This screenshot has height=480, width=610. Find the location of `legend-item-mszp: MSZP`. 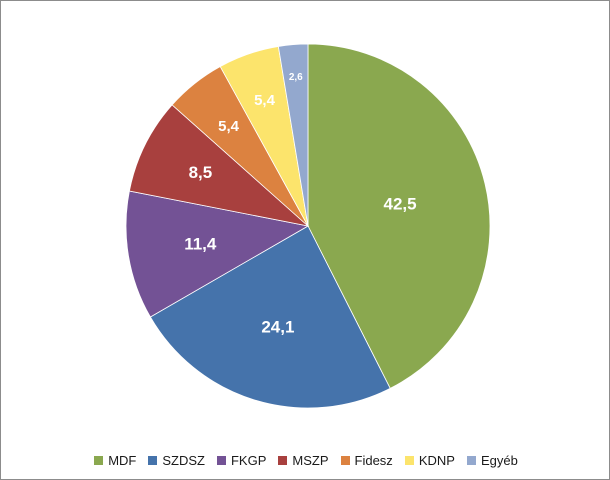

legend-item-mszp: MSZP is located at coordinates (303, 460).